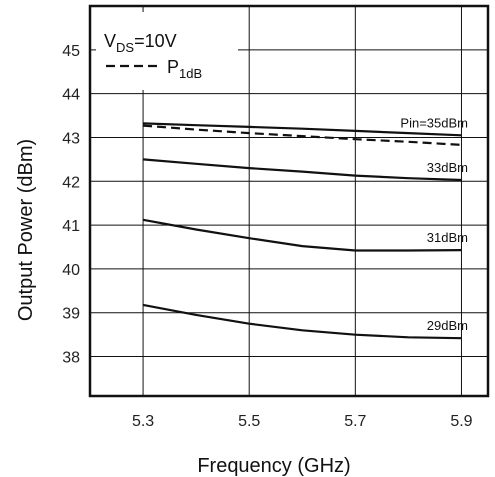 The width and height of the screenshot is (495, 477). I want to click on series-labels: Pin=35dBm 33dBm 31dBm 29dBm, so click(434, 224).